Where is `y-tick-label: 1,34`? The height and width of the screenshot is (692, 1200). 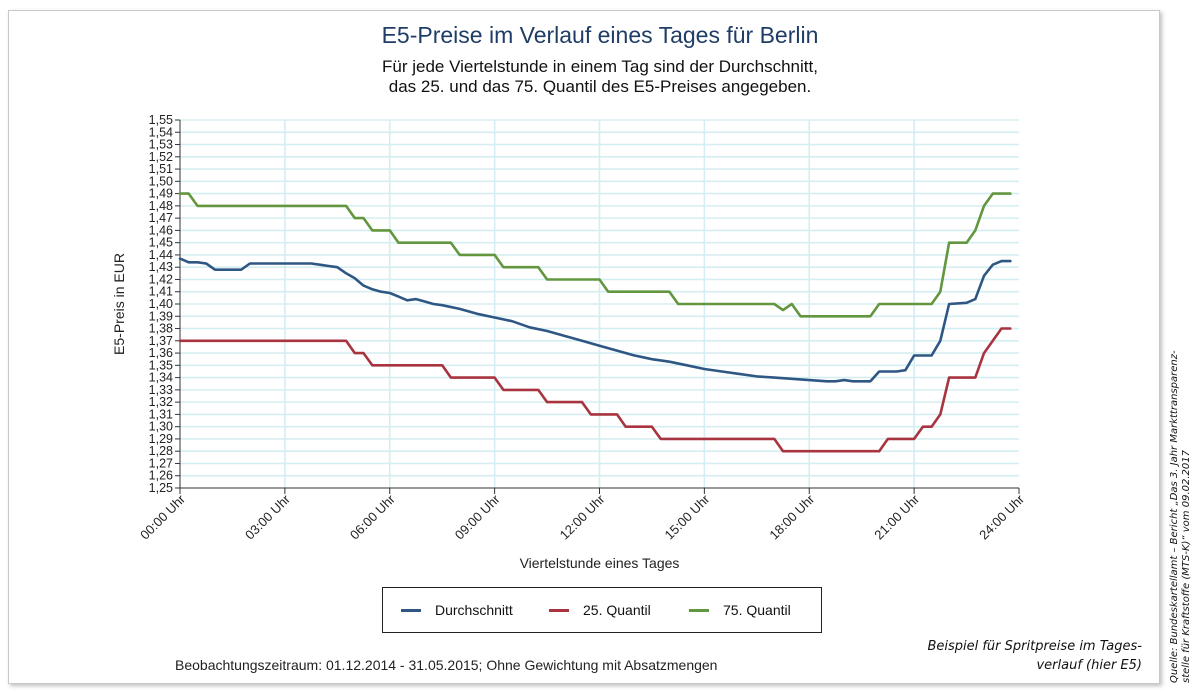
y-tick-label: 1,34 is located at coordinates (161, 378).